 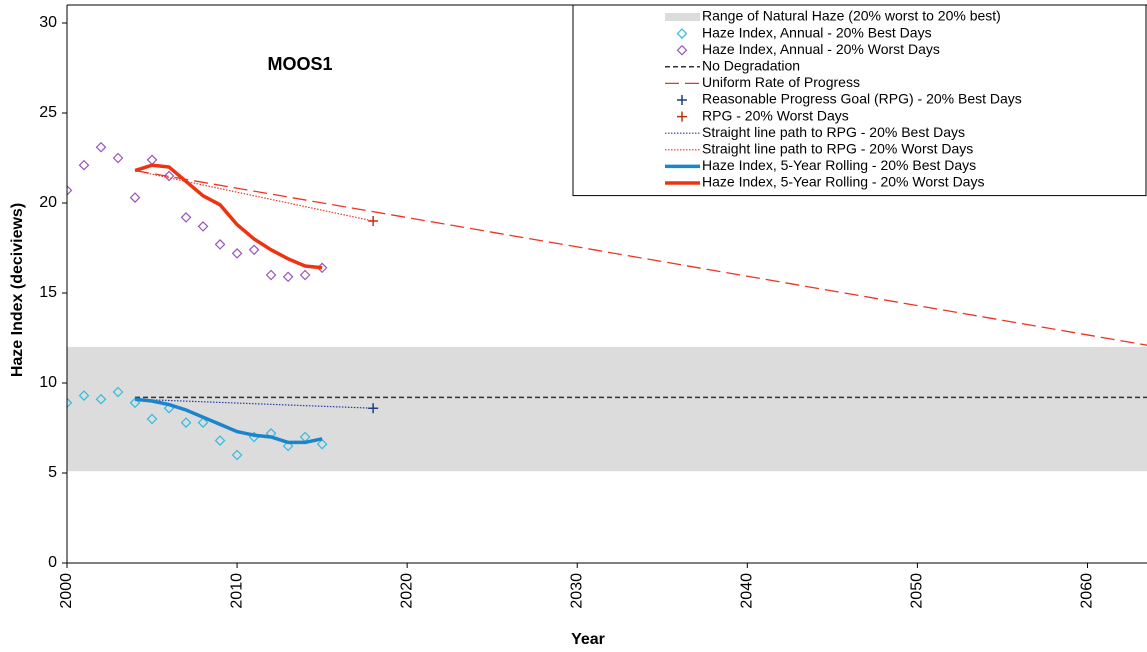 I want to click on x-tick-label: 2040, so click(x=747, y=591).